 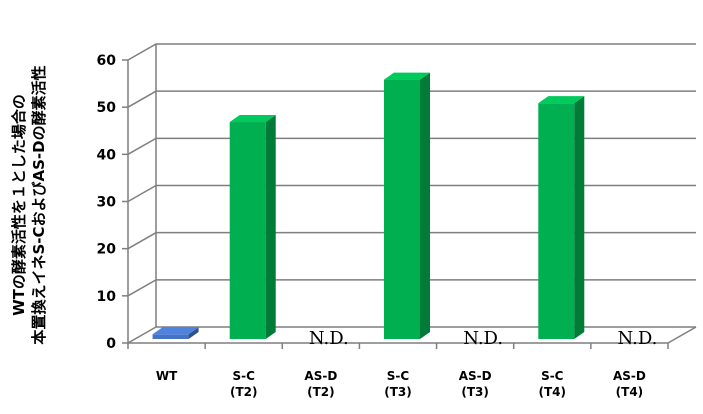 What do you see at coordinates (107, 155) in the screenshot?
I see `y-tick-label: 40` at bounding box center [107, 155].